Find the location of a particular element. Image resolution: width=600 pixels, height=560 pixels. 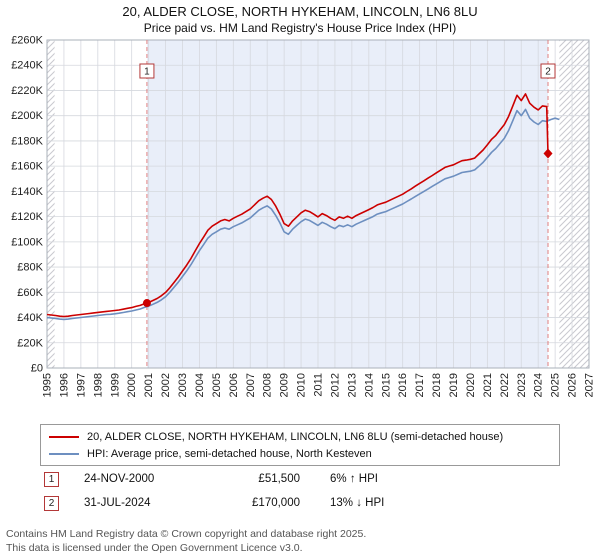

x-axis-label: 2005 is located at coordinates (217, 385).